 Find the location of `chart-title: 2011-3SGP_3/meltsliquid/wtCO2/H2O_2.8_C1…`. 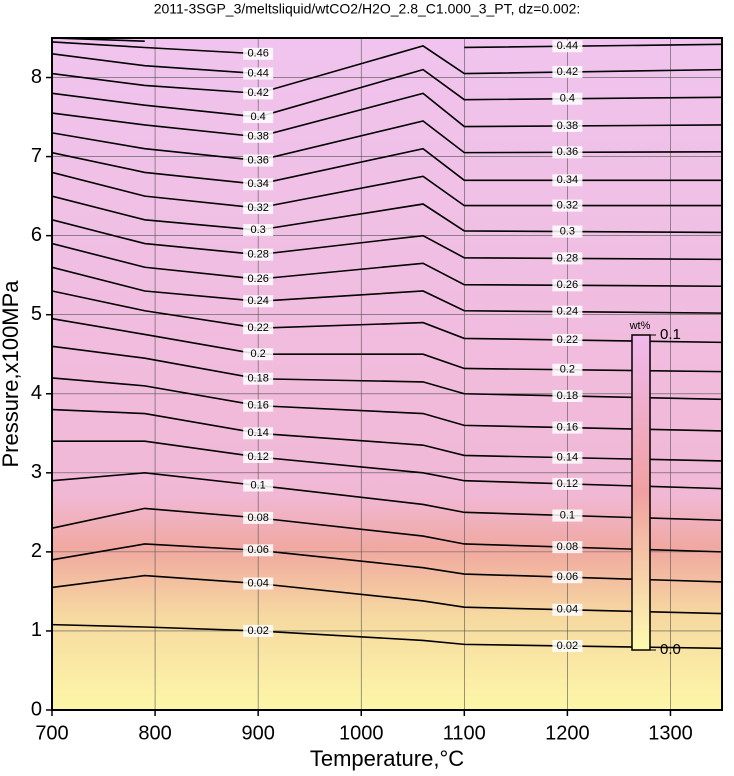

chart-title: 2011-3SGP_3/meltsliquid/wtCO2/H2O_2.8_C1… is located at coordinates (367, 9).